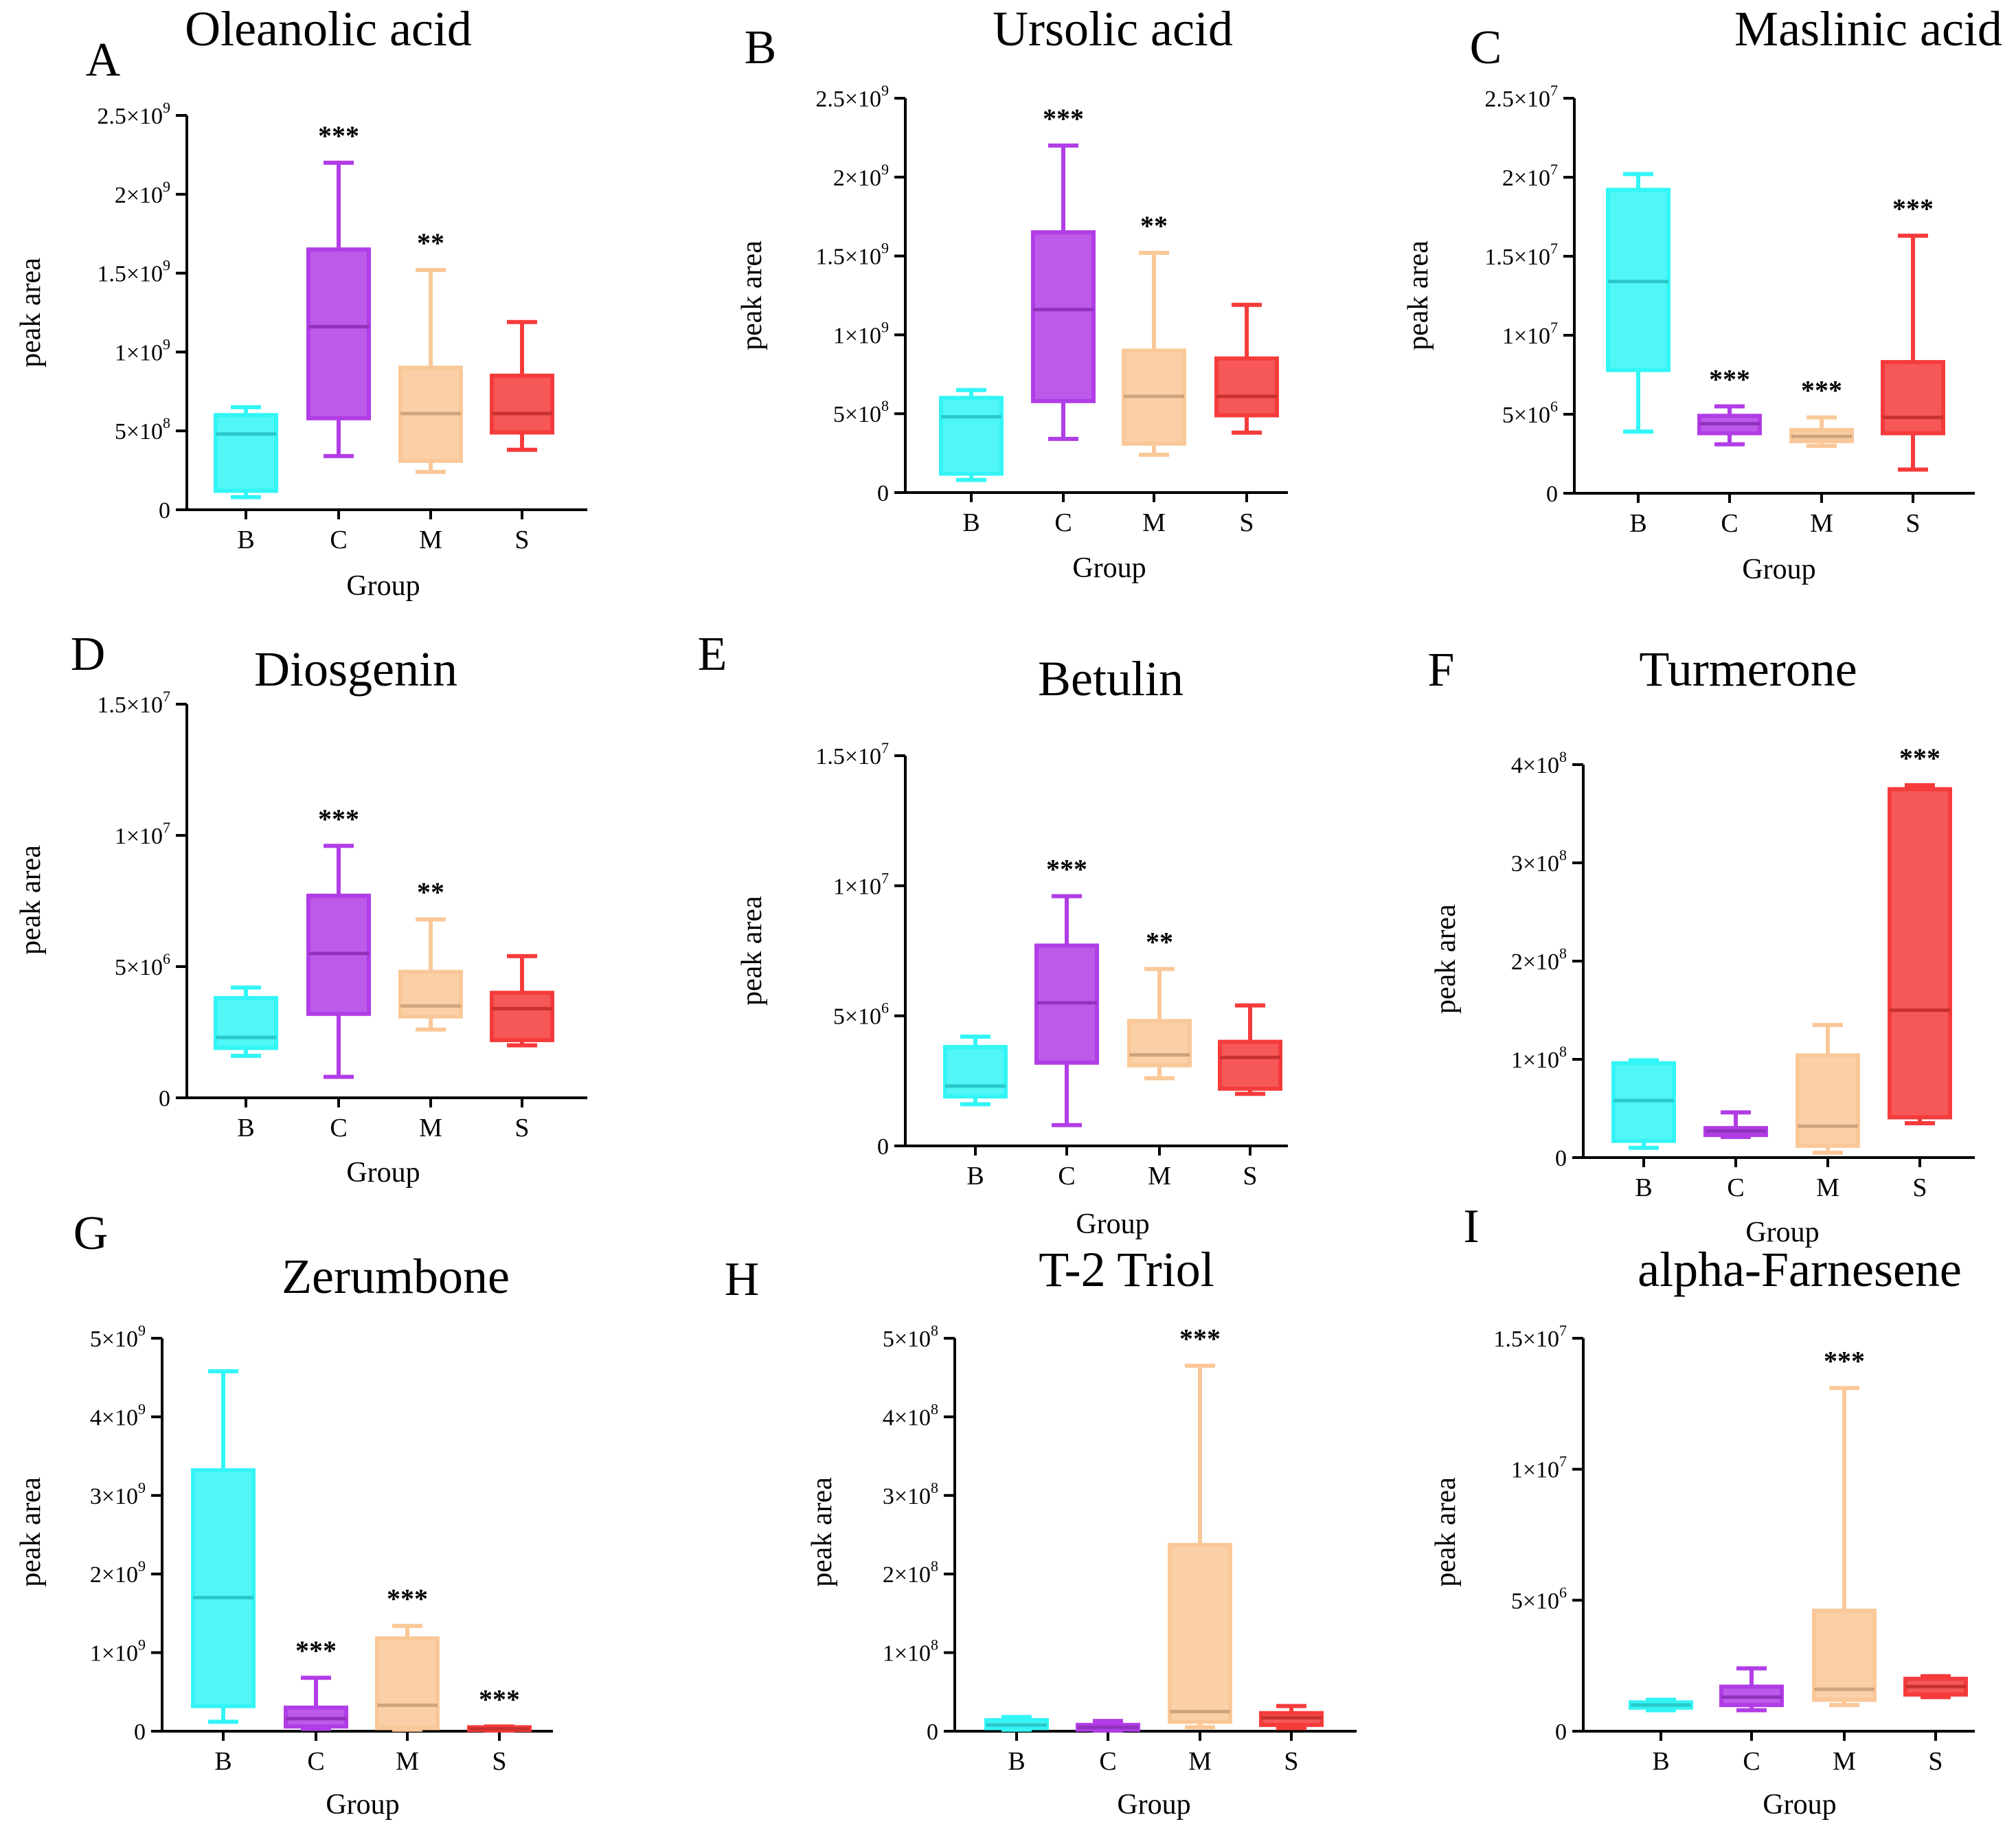 Image resolution: width=2016 pixels, height=1848 pixels. I want to click on panel-a-y-tick-label-1: 5×10⁸, so click(142, 429).